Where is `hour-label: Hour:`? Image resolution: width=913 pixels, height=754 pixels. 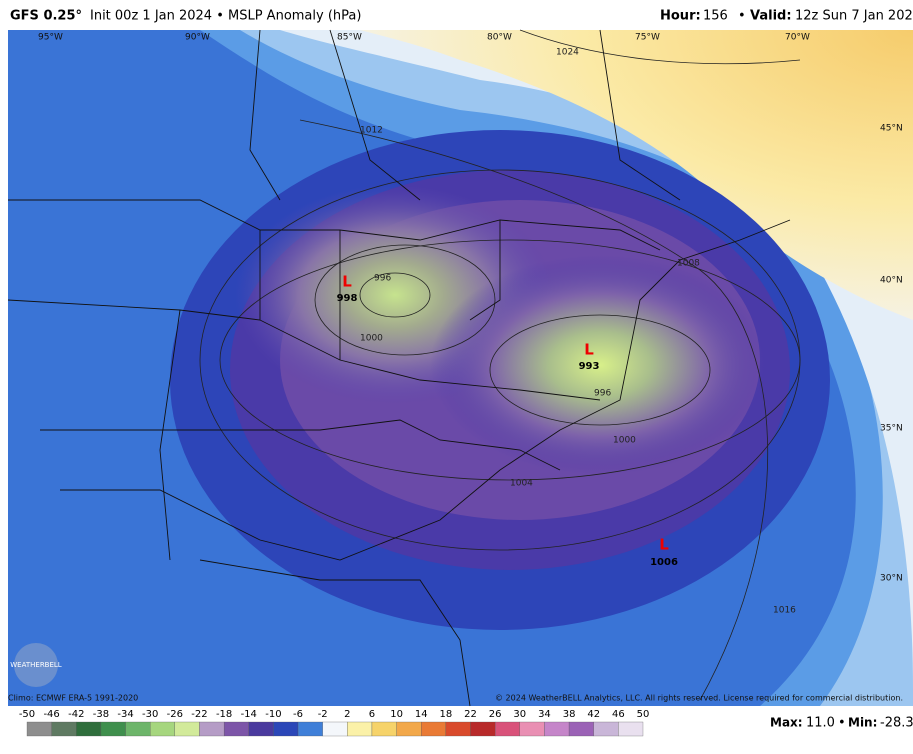 hour-label: Hour: is located at coordinates (680, 16).